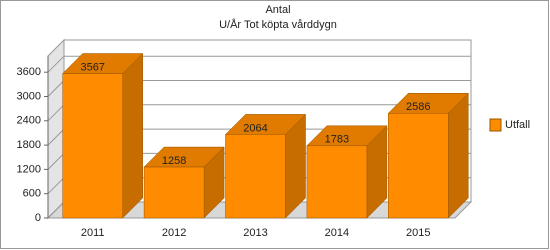 Image resolution: width=550 pixels, height=250 pixels. What do you see at coordinates (32, 194) in the screenshot?
I see `y-tick-label: 600` at bounding box center [32, 194].